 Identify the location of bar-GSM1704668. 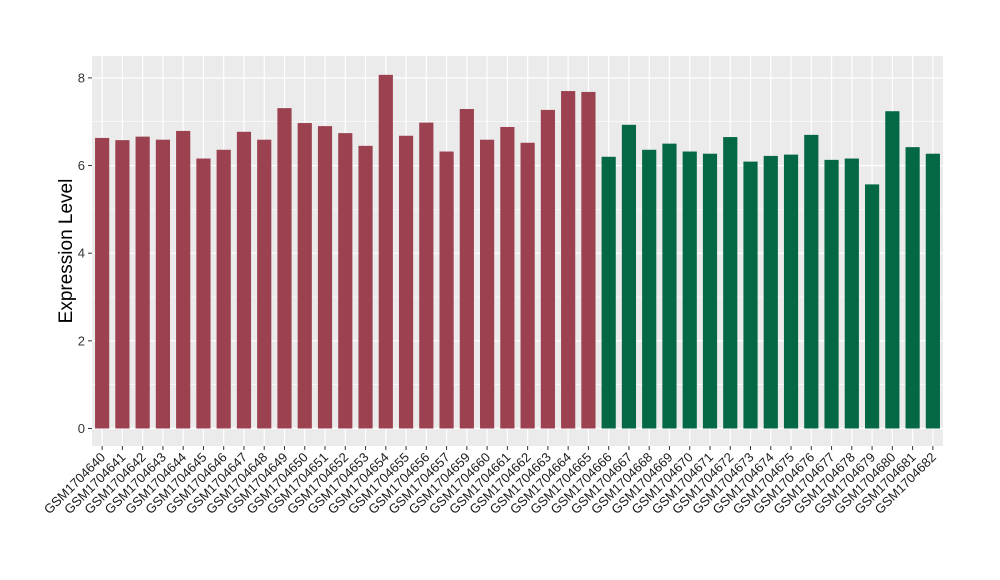
(649, 289).